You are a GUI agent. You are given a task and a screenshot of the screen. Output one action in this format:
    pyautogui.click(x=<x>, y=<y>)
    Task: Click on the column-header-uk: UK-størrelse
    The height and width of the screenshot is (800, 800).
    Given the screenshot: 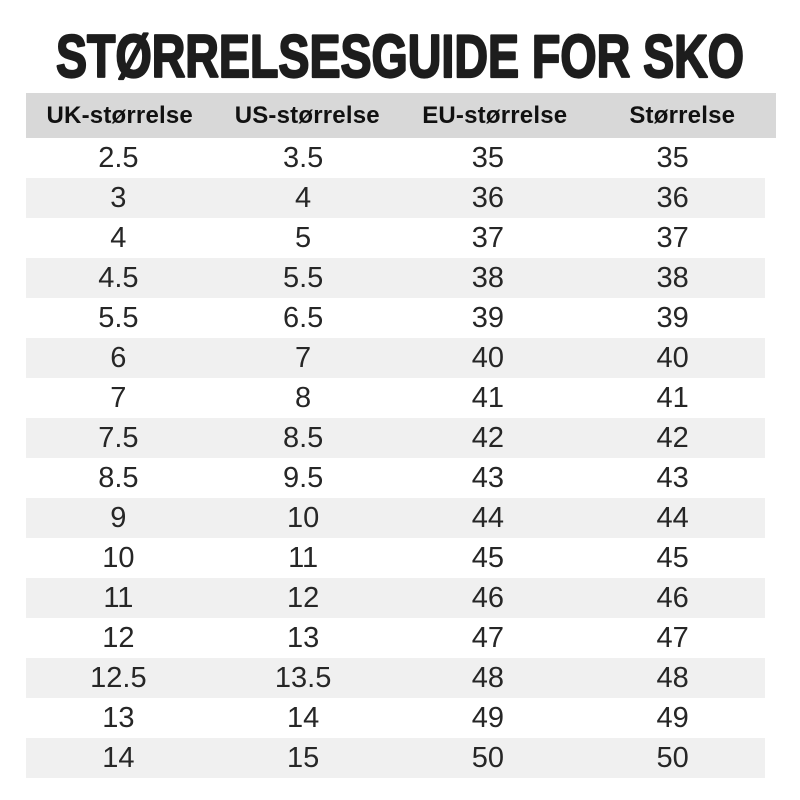 What is the action you would take?
    pyautogui.click(x=119, y=115)
    